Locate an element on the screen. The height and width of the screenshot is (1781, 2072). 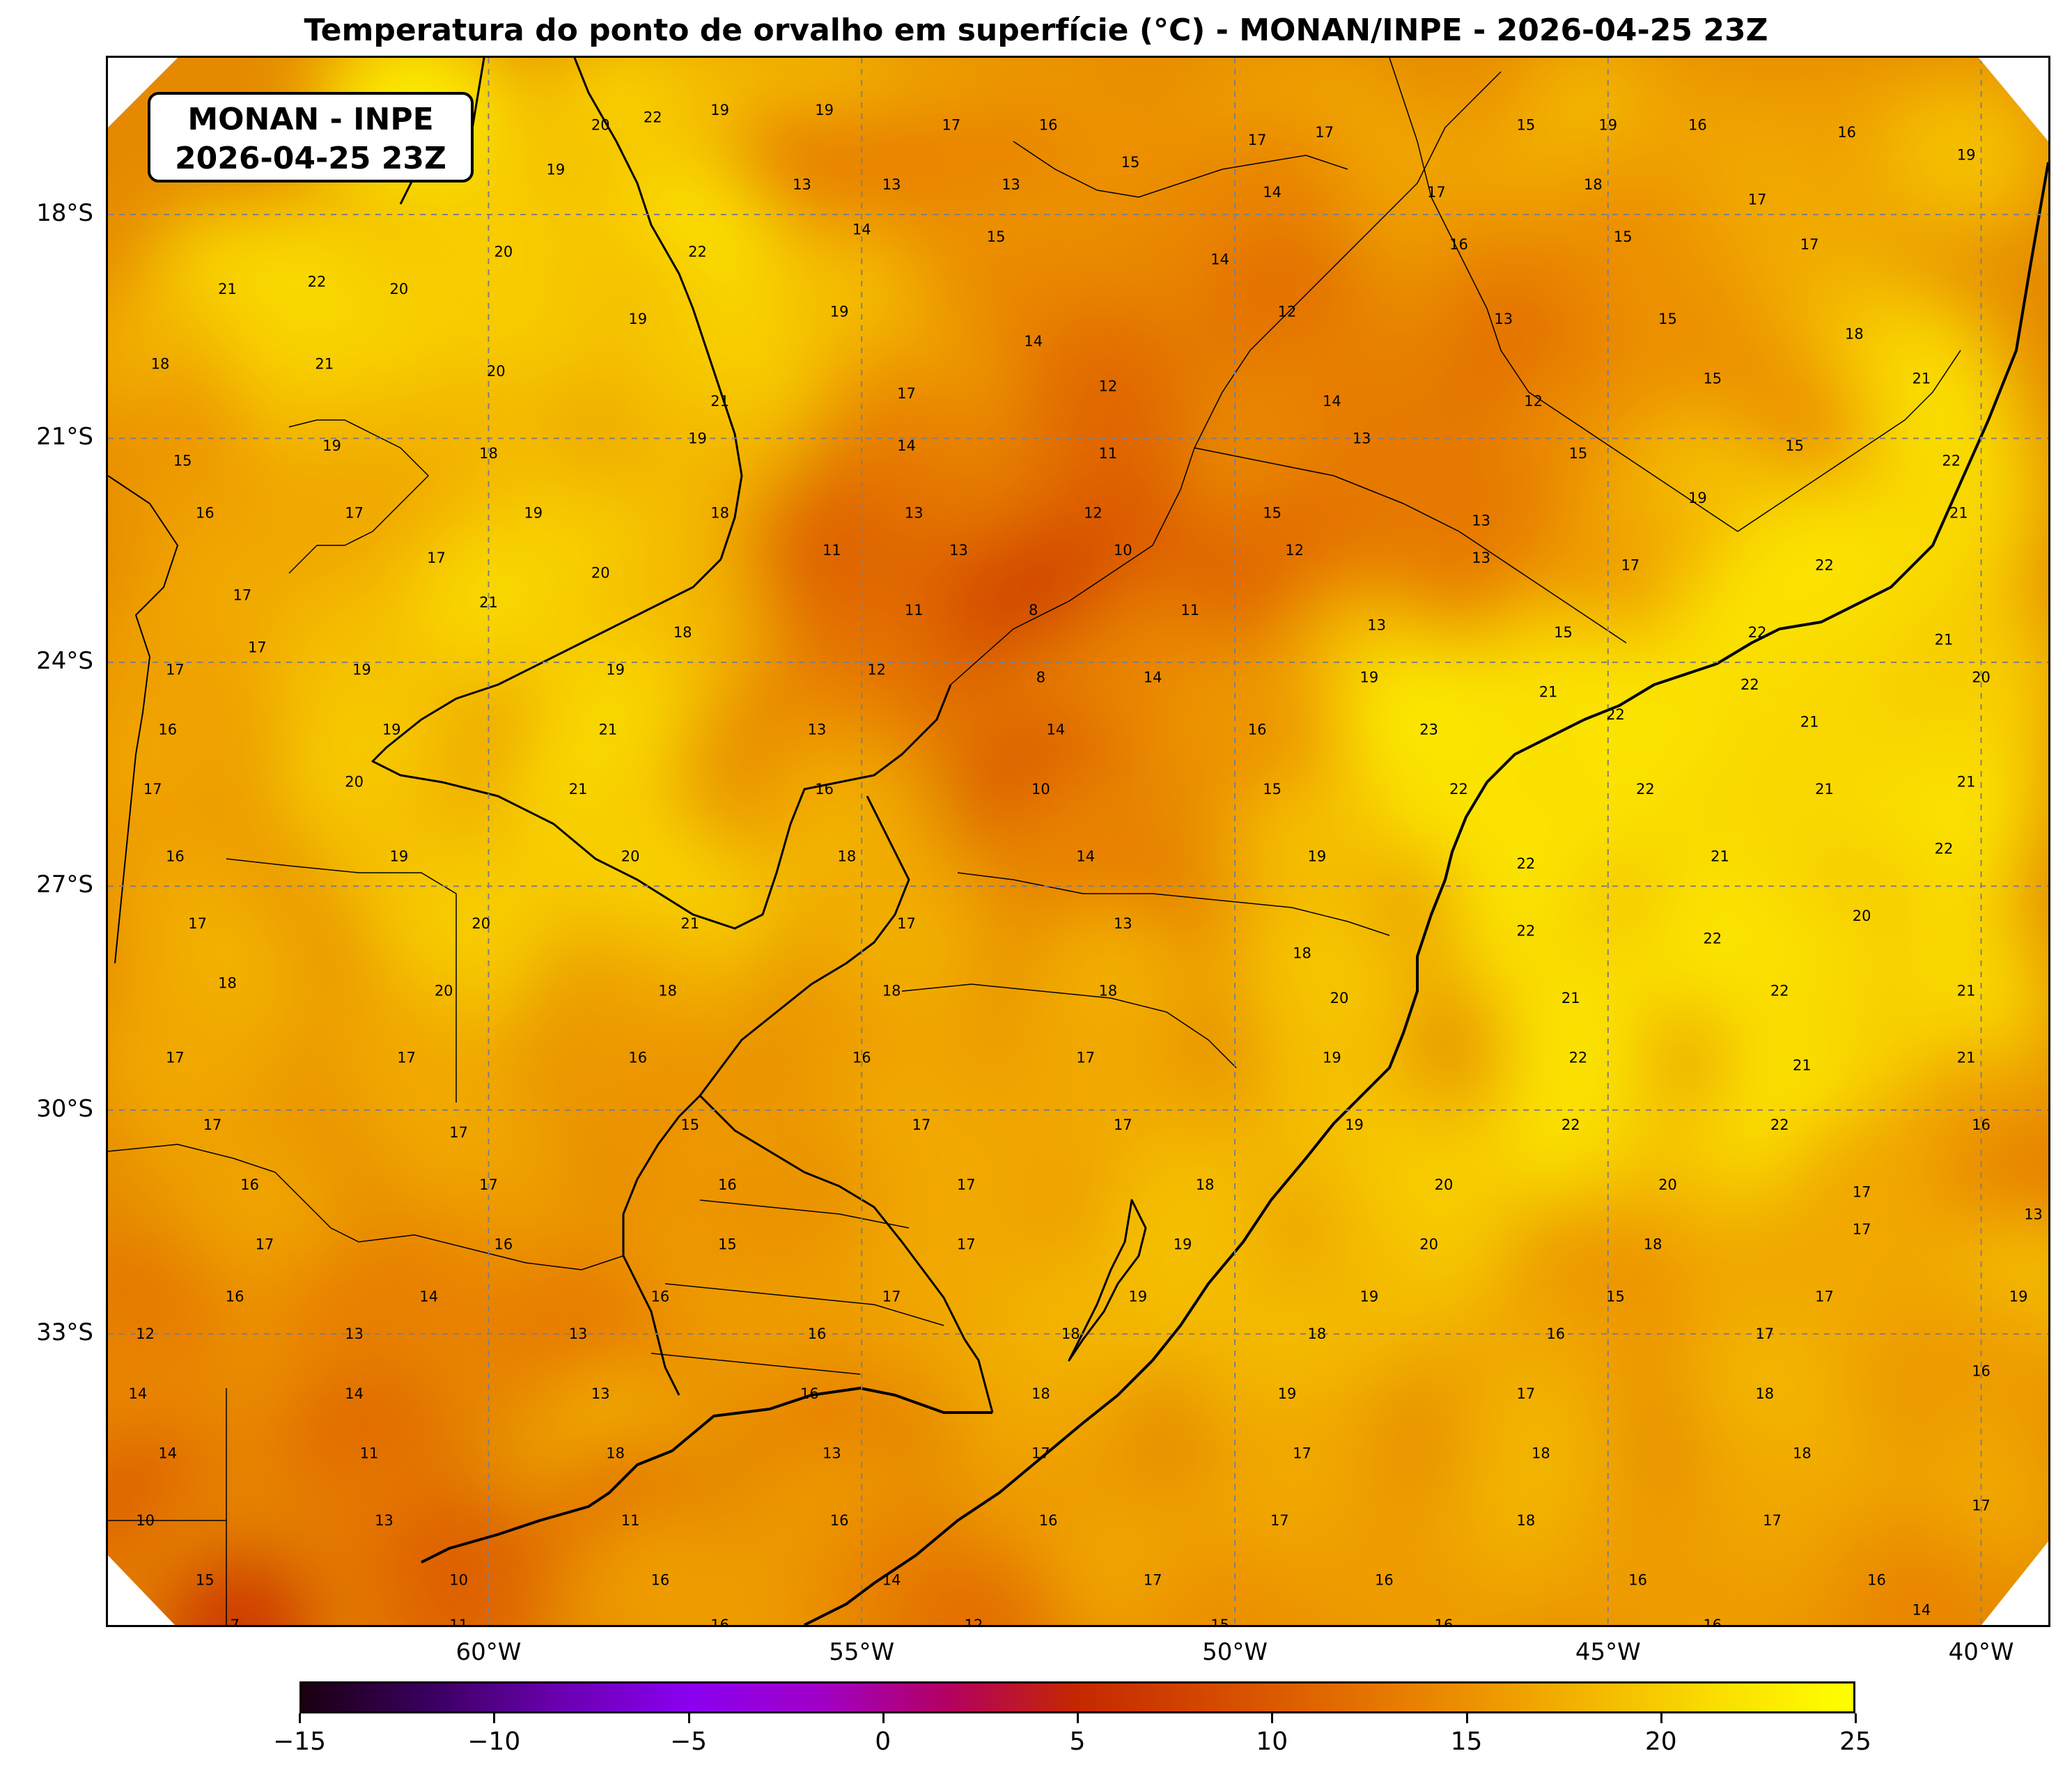
latitude-label: 24°S is located at coordinates (64, 660).